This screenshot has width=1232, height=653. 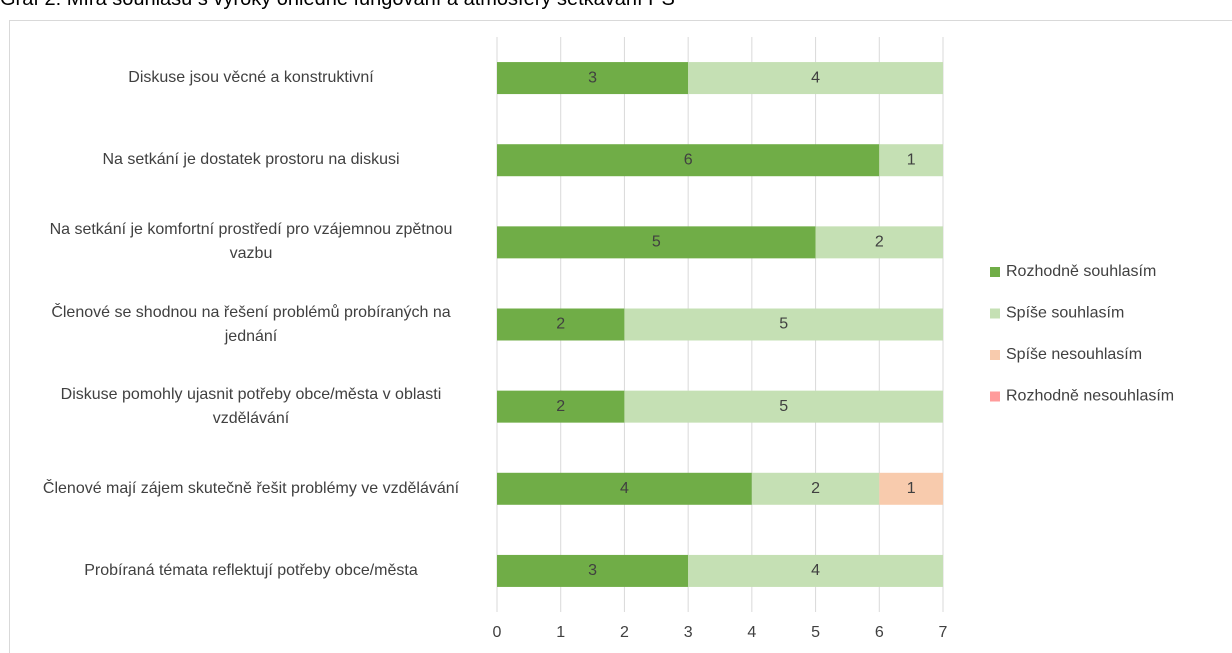 I want to click on x-tick-label: 6, so click(x=879, y=632).